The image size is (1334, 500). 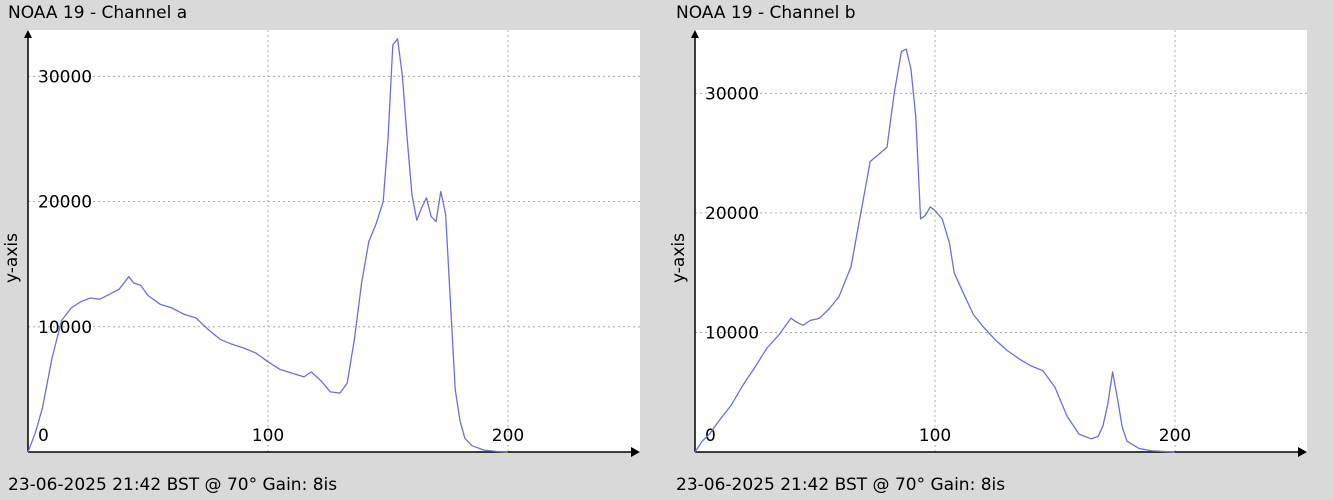 I want to click on x-tick-label-b-200: 200, so click(x=1175, y=436).